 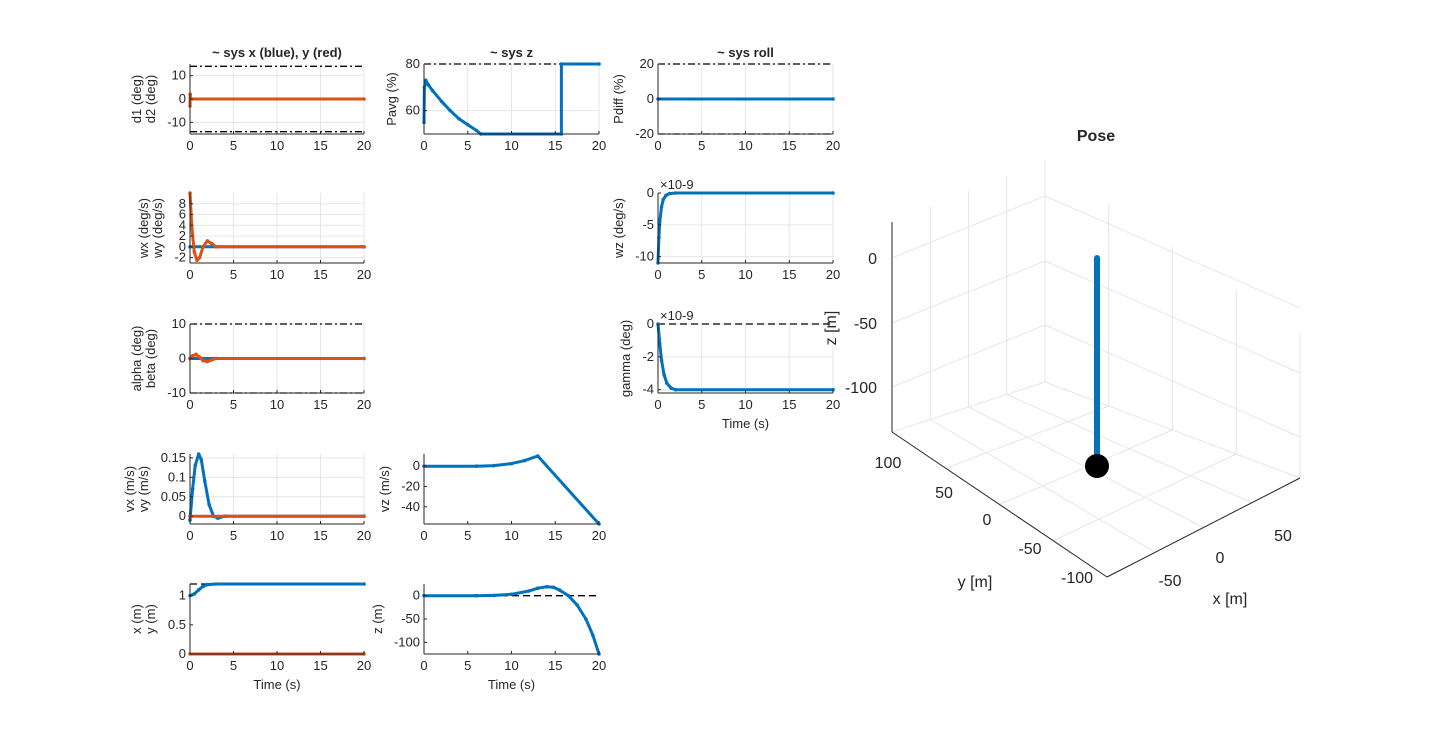 What do you see at coordinates (647, 63) in the screenshot?
I see `y-tick-label: 20` at bounding box center [647, 63].